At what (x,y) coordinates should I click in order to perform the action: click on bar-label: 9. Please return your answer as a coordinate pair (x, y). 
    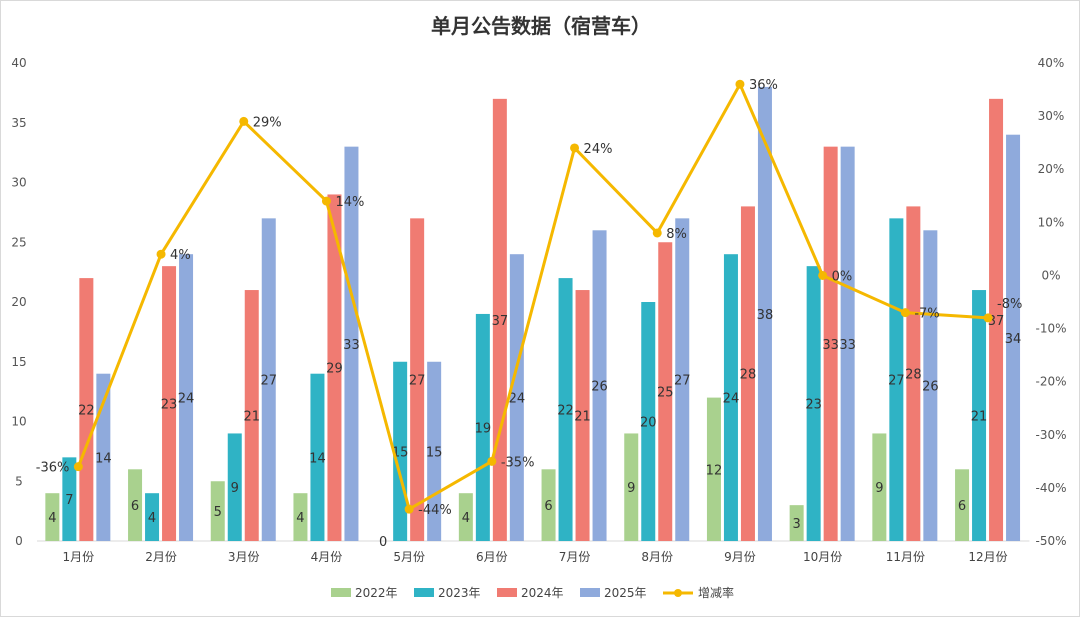
    Looking at the image, I should click on (235, 488).